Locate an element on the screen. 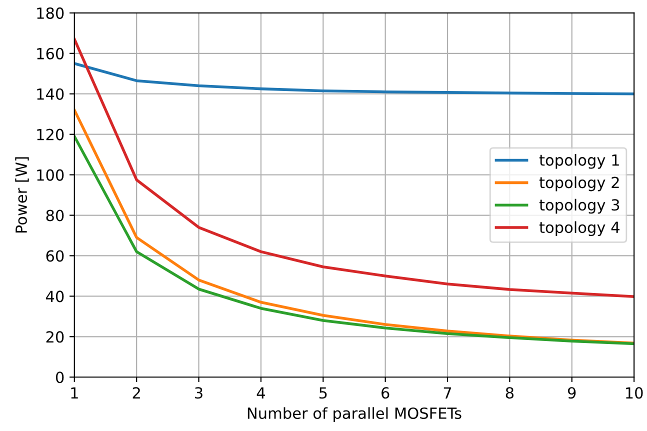  x-tick-label: 1 is located at coordinates (74, 392).